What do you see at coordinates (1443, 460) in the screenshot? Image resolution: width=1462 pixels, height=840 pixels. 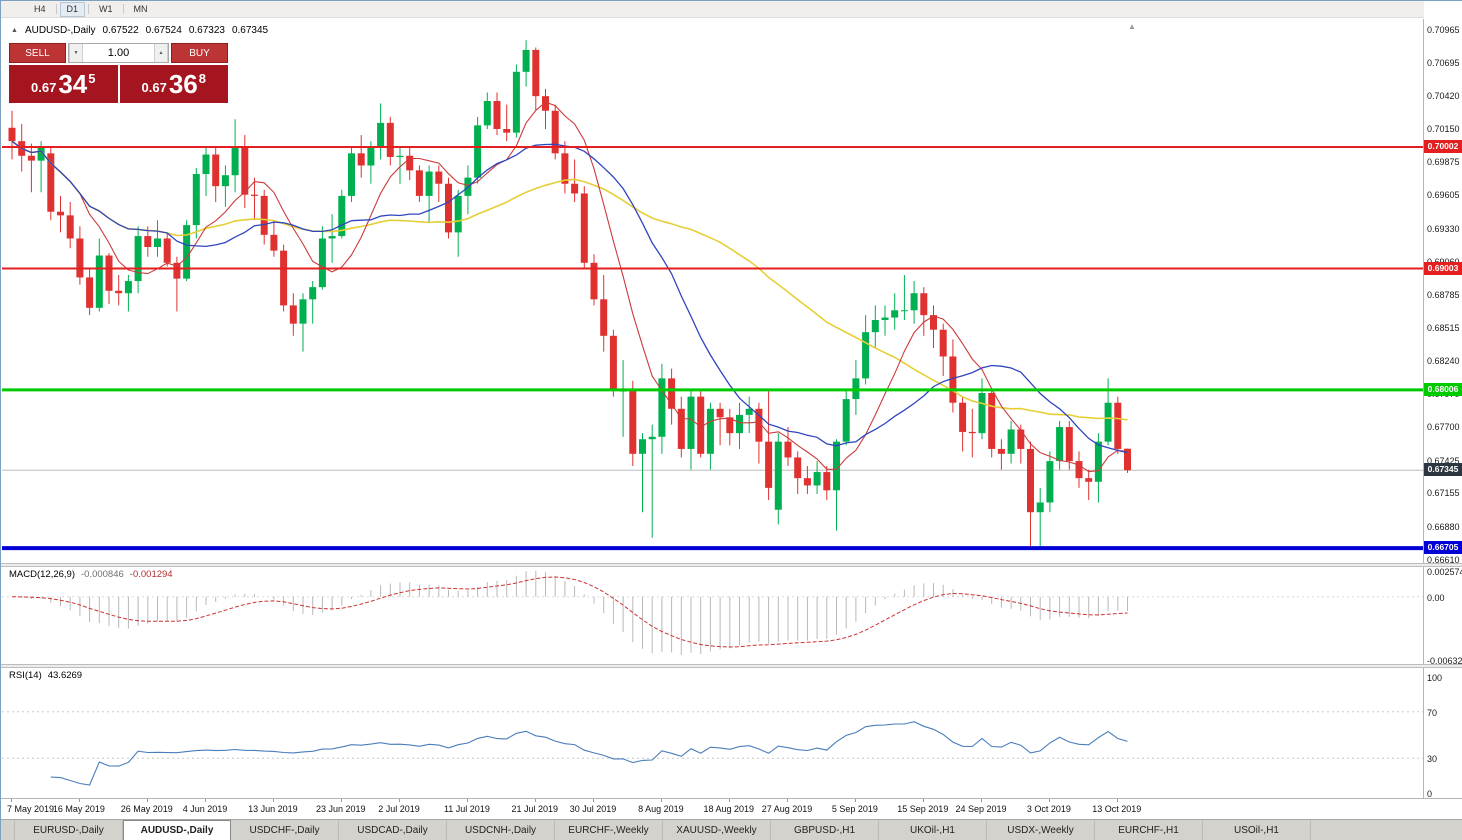 I see `price-axis-label: 0.67425` at bounding box center [1443, 460].